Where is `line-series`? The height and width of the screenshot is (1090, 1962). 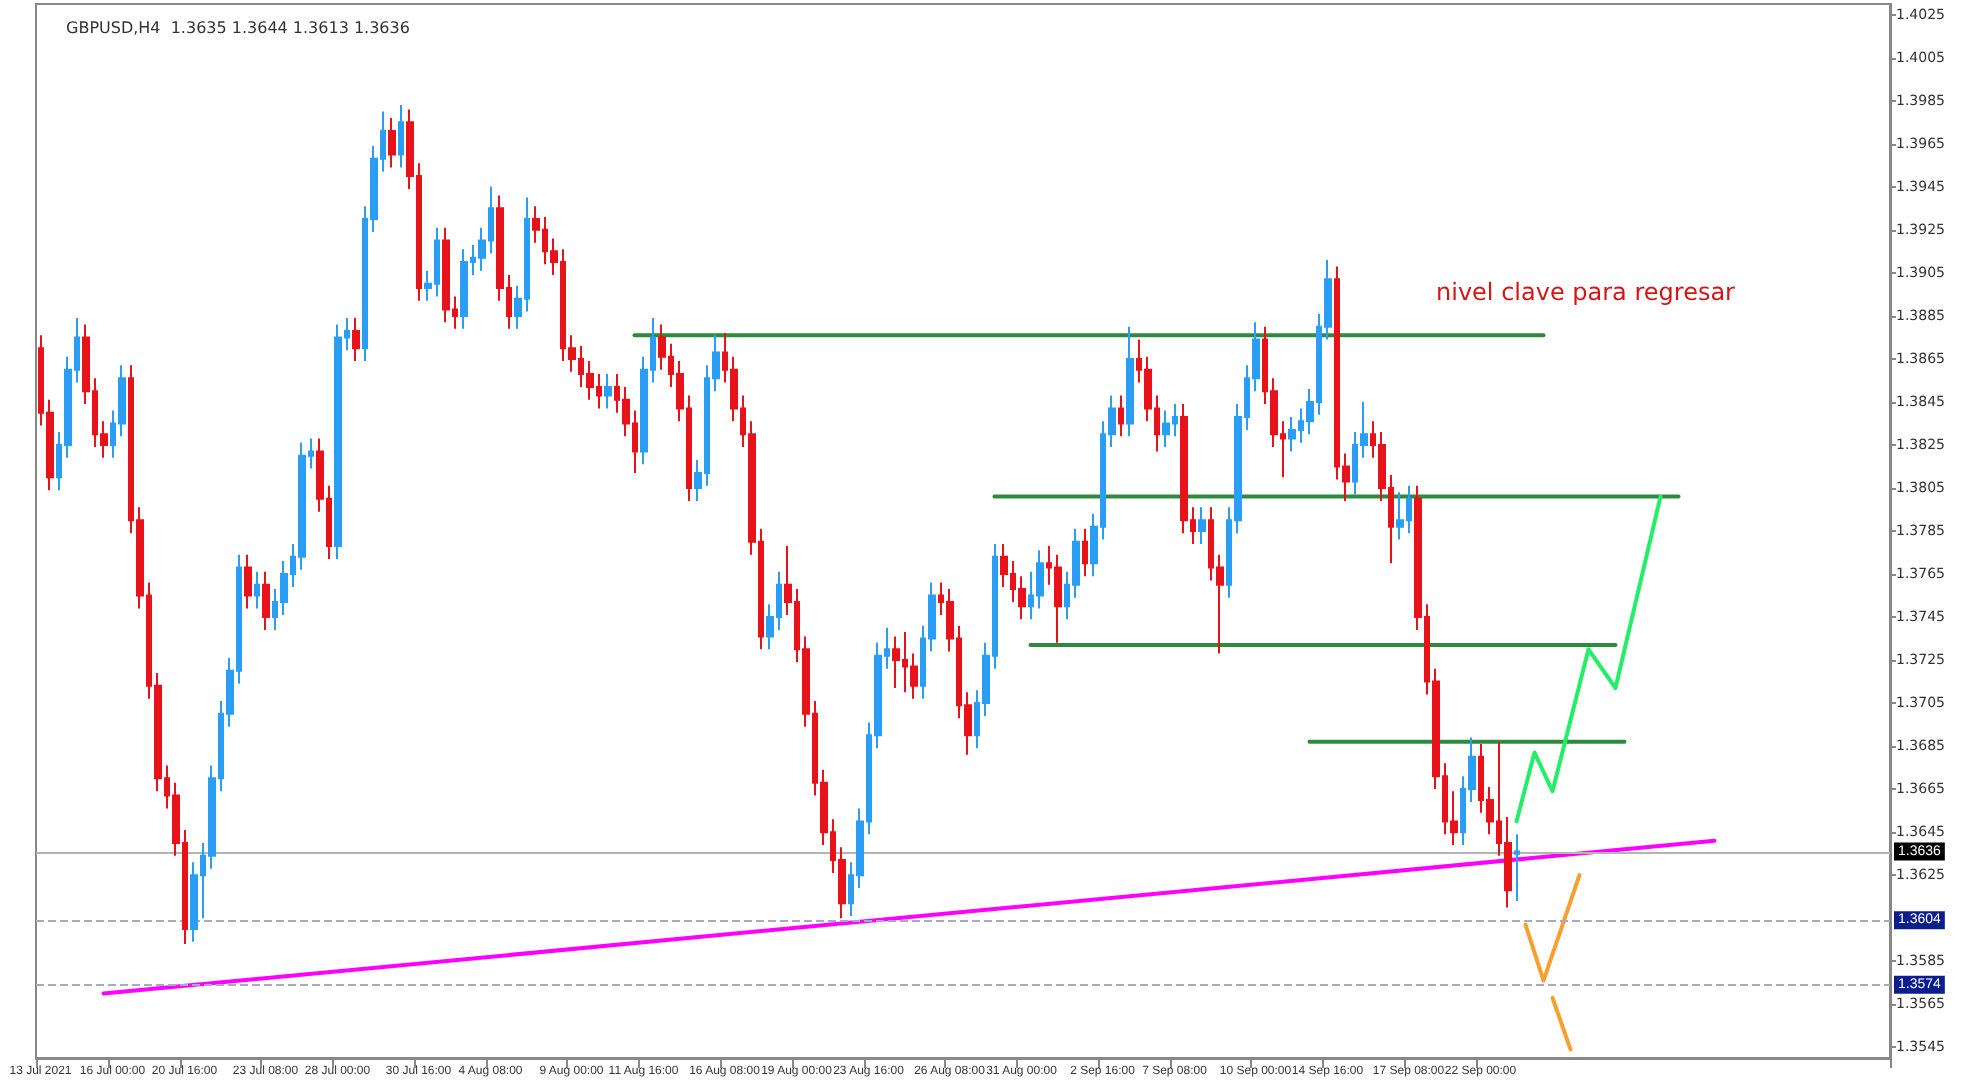 line-series is located at coordinates (1588, 659).